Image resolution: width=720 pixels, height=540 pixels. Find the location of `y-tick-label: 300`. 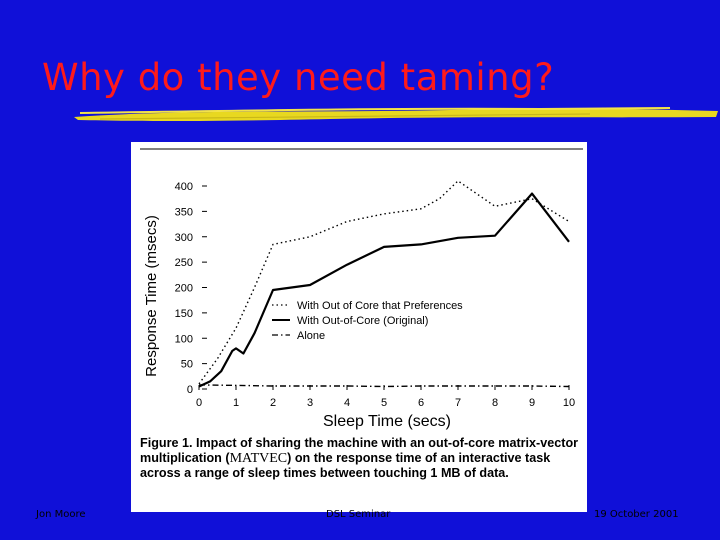

y-tick-label: 300 is located at coordinates (184, 238).